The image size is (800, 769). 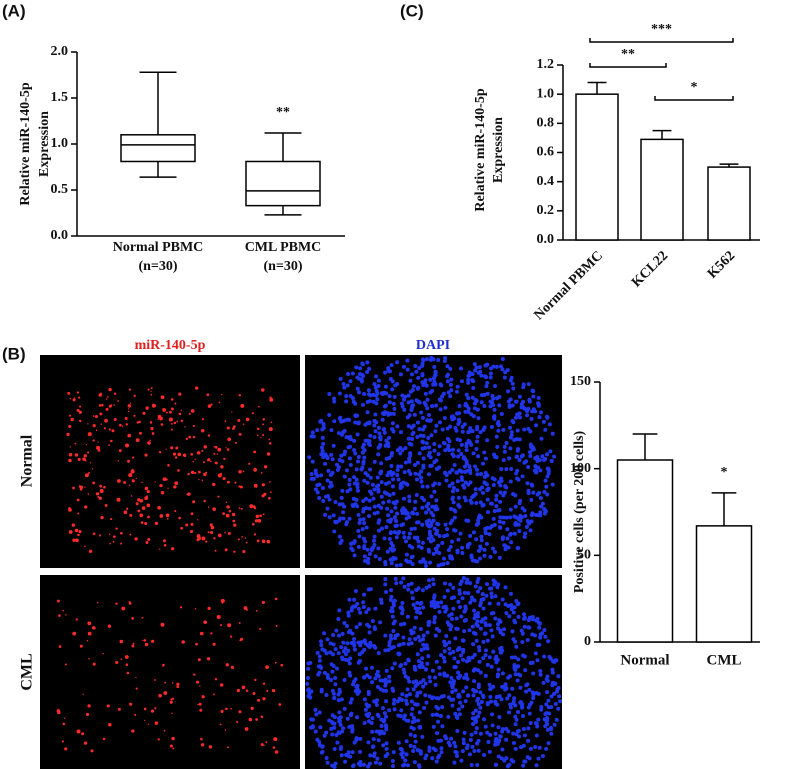 I want to click on y-tick-label: 50, so click(x=584, y=555).